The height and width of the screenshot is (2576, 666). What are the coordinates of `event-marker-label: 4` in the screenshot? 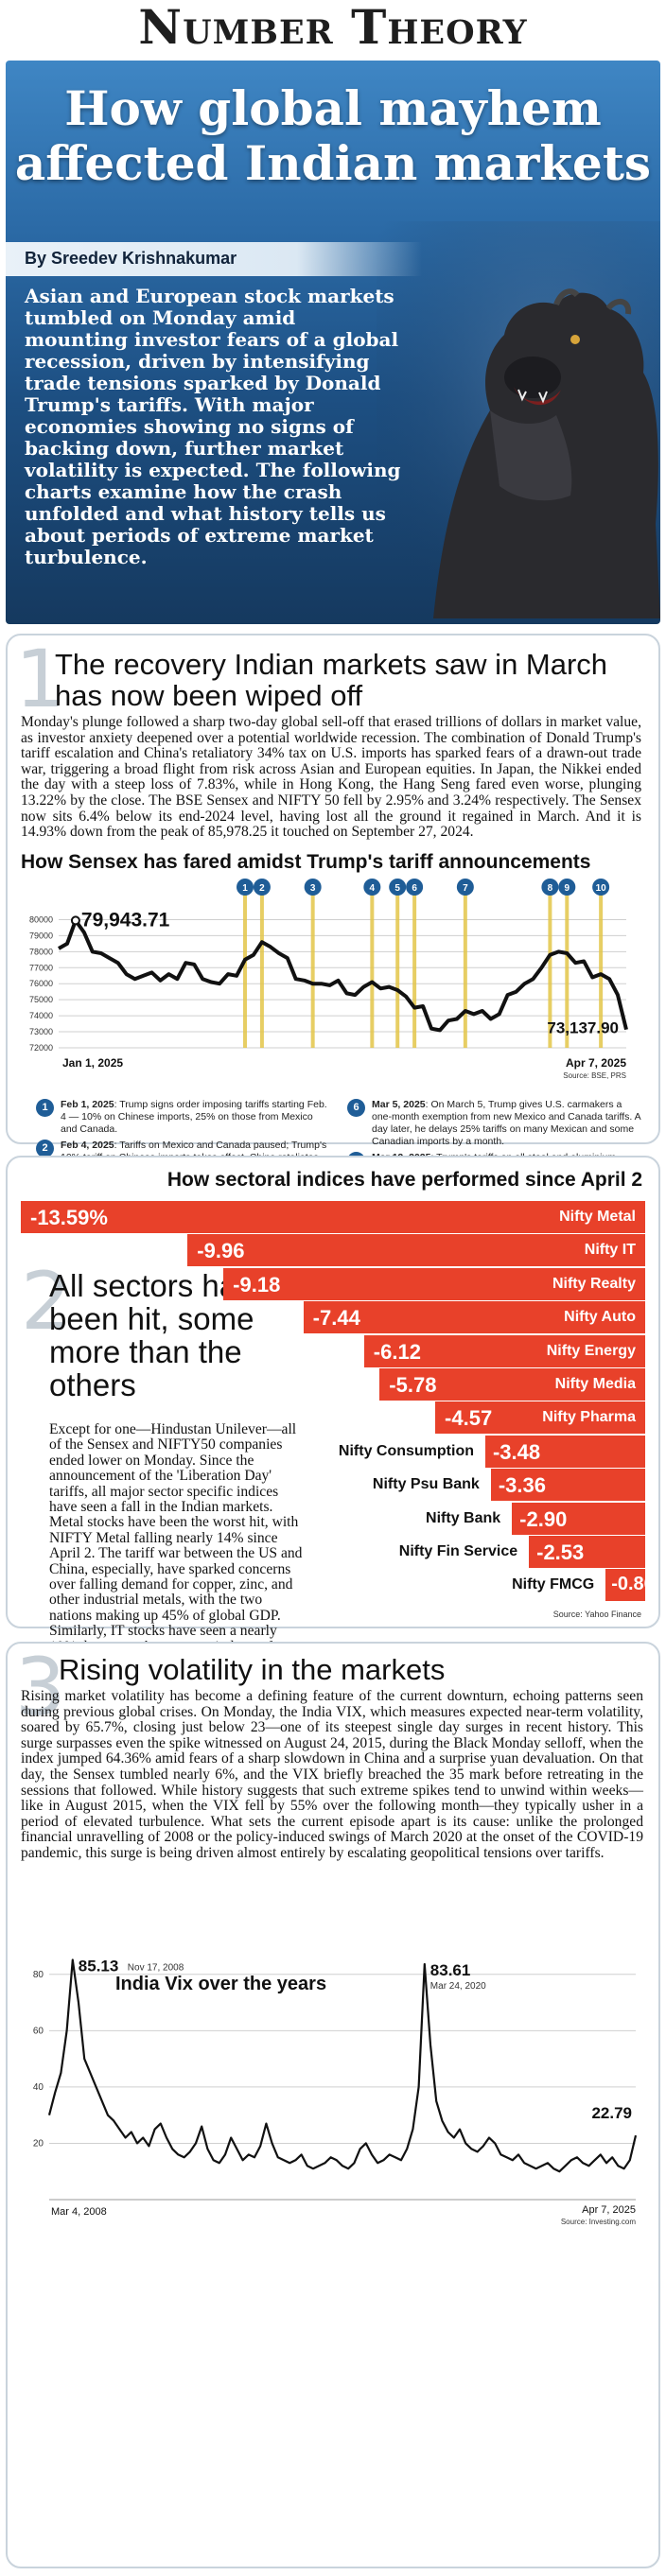 It's located at (373, 888).